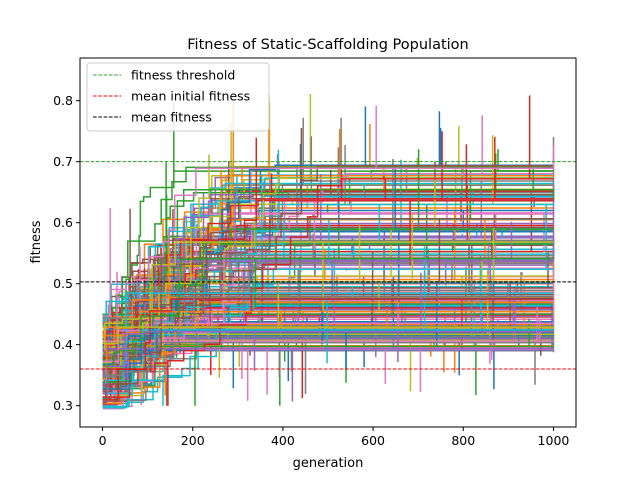 The width and height of the screenshot is (640, 480). What do you see at coordinates (327, 45) in the screenshot?
I see `chart-title: Fitness of Static-Scaffolding Population` at bounding box center [327, 45].